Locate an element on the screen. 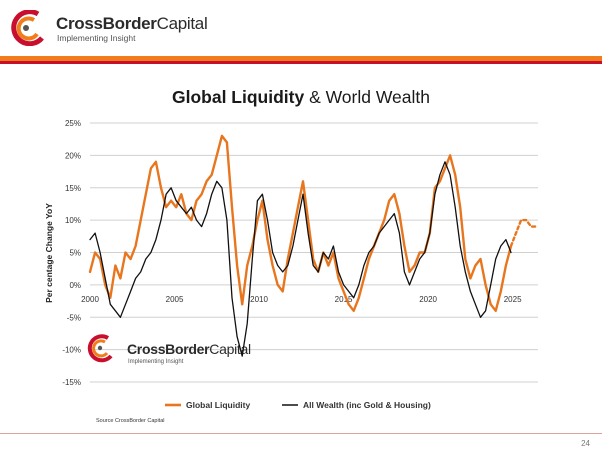 Image resolution: width=602 pixels, height=451 pixels. y-axis-label: Per centage Change YoY is located at coordinates (49, 253).